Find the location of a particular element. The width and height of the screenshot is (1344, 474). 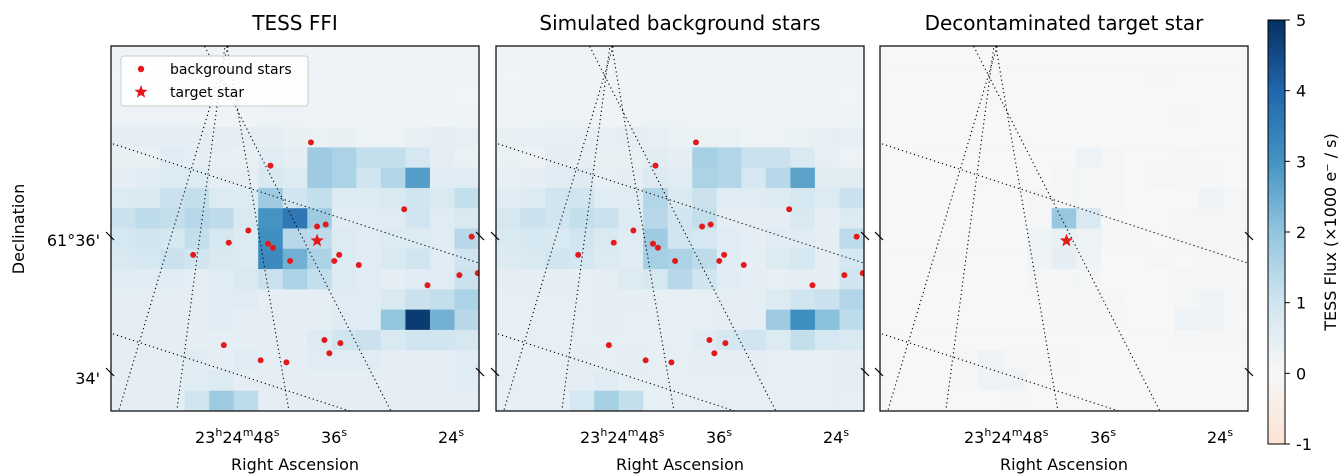

target-star-marker is located at coordinates (317, 240).